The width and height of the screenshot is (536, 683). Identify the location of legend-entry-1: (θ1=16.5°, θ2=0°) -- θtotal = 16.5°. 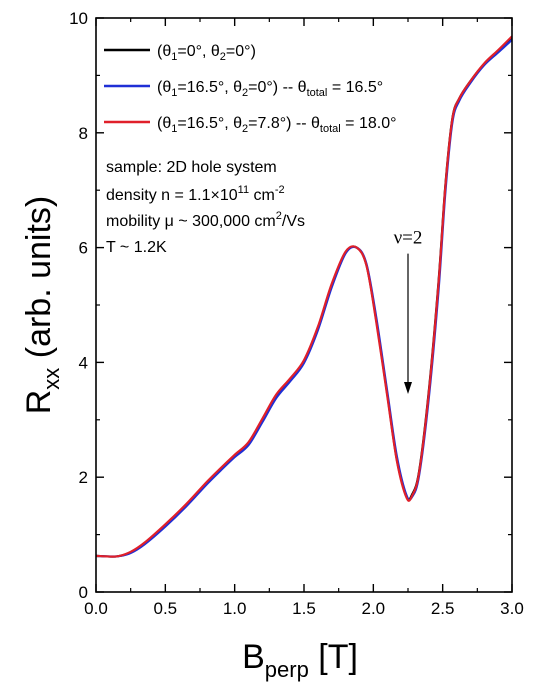
(243, 89).